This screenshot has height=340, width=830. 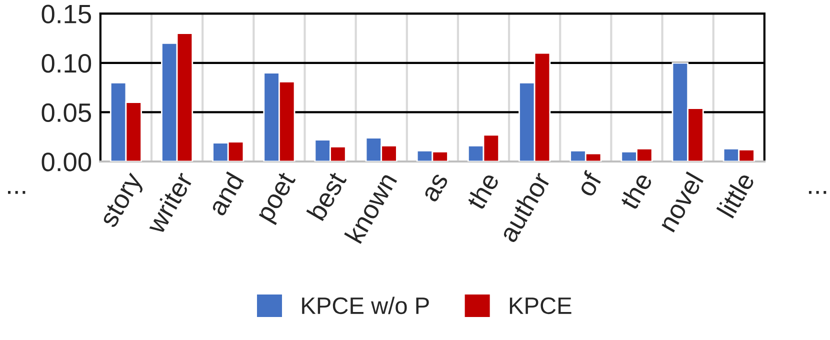 I want to click on x-tick-label: as, so click(x=436, y=188).